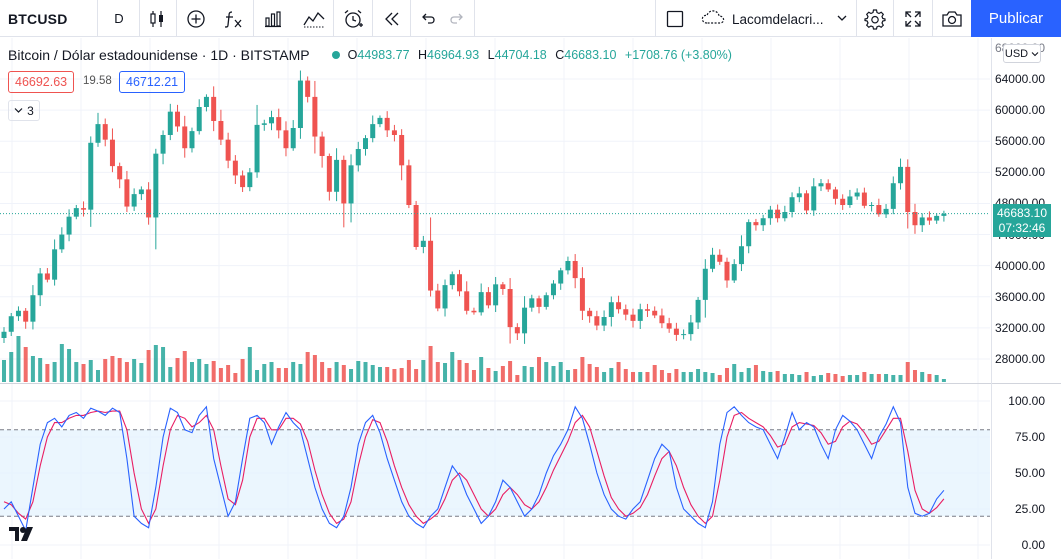 The width and height of the screenshot is (1061, 559). Describe the element at coordinates (675, 18) in the screenshot. I see `fullscreen-square-icon` at that location.